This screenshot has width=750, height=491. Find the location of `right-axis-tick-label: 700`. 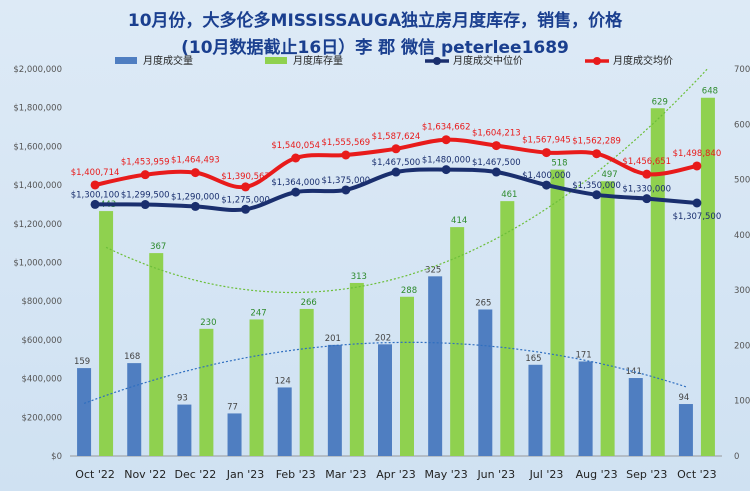

right-axis-tick-label: 700 is located at coordinates (742, 70).